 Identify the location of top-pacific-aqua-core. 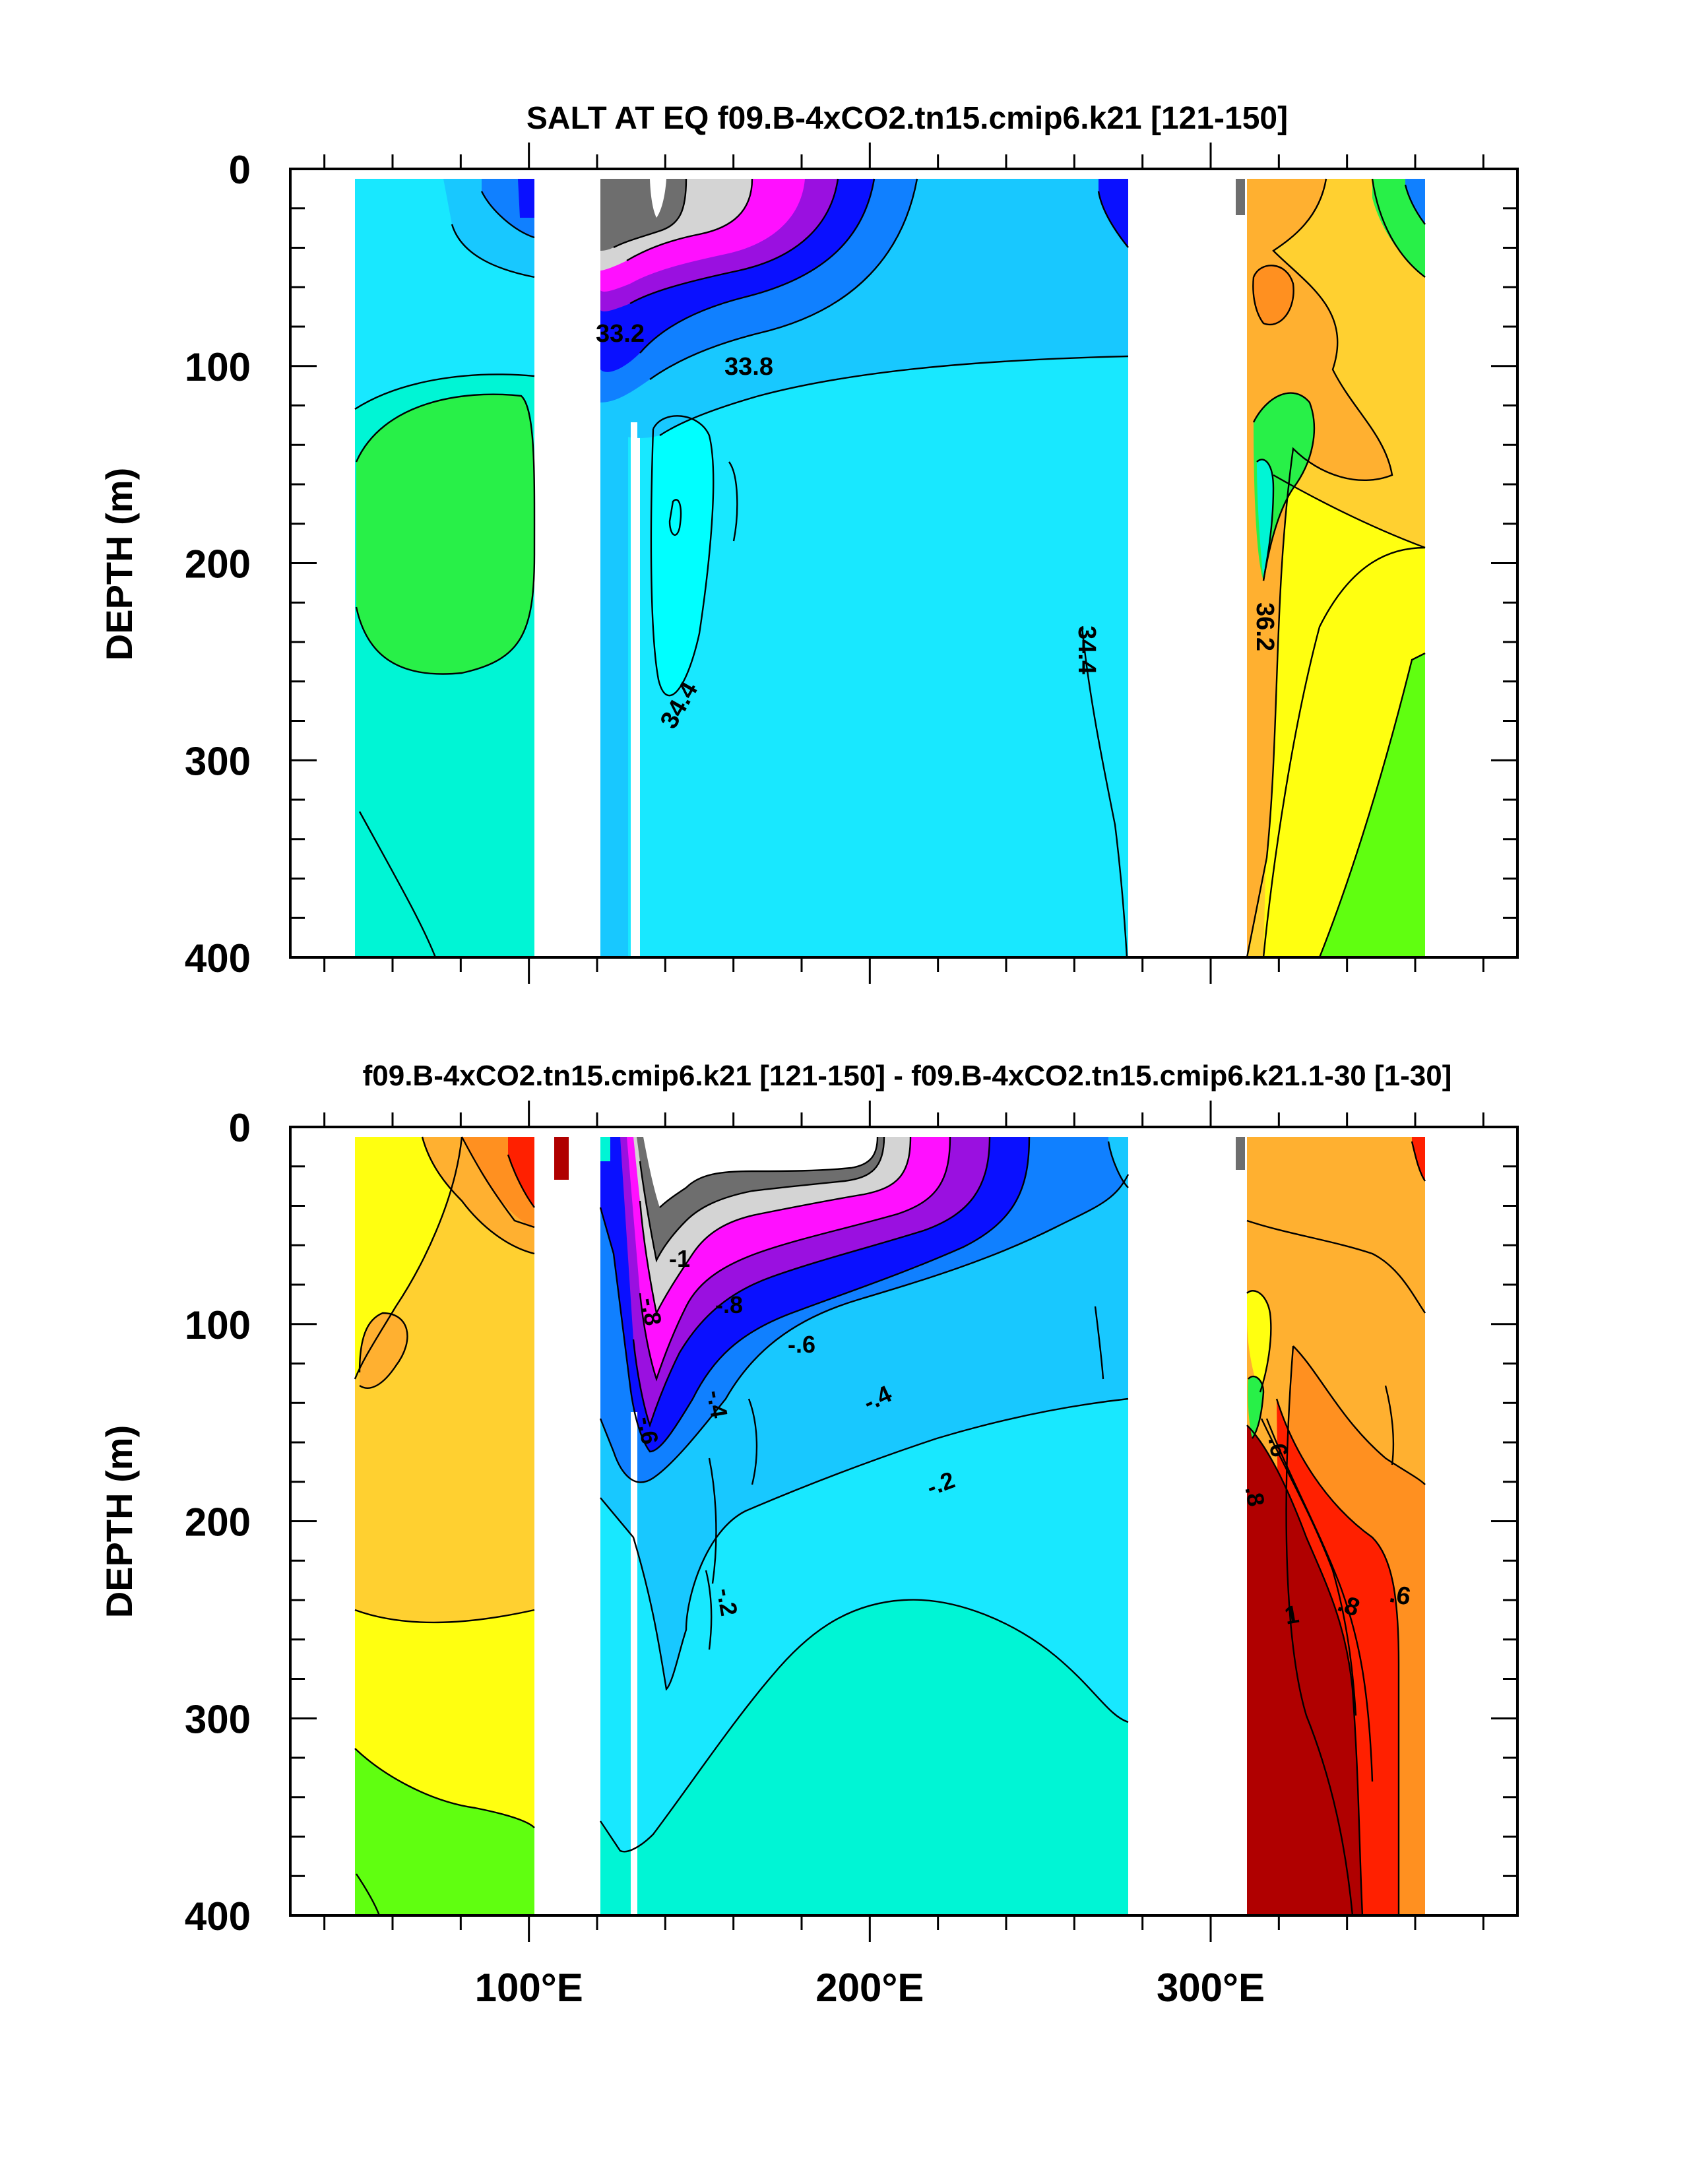
(682, 556).